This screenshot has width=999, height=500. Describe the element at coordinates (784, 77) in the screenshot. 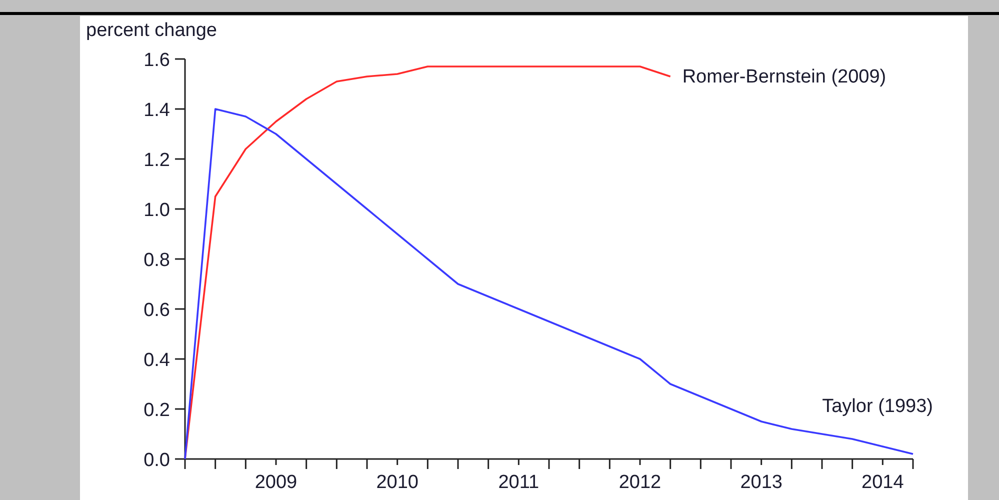

I see `series-label: Romer-Bernstein (2009)` at that location.